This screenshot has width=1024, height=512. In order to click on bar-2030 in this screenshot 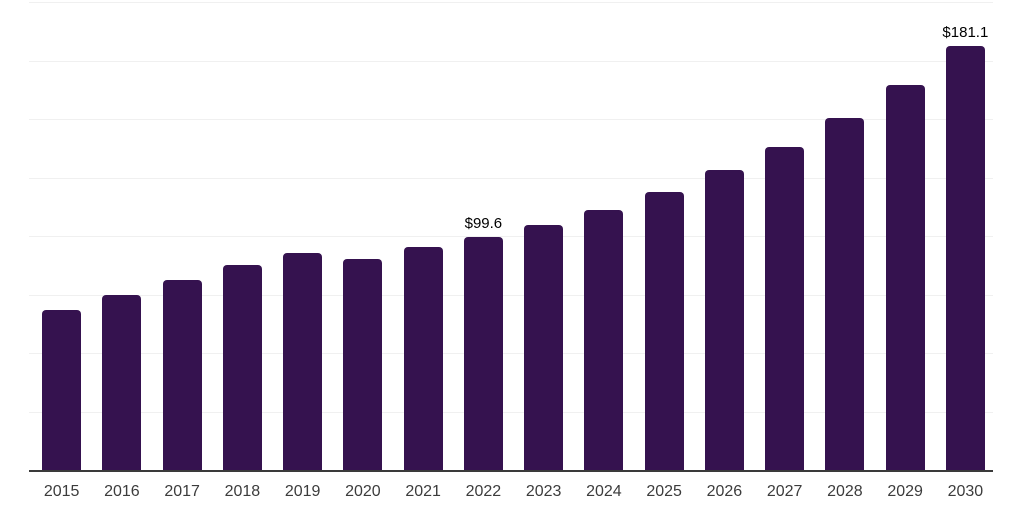, I will do `click(965, 258)`.